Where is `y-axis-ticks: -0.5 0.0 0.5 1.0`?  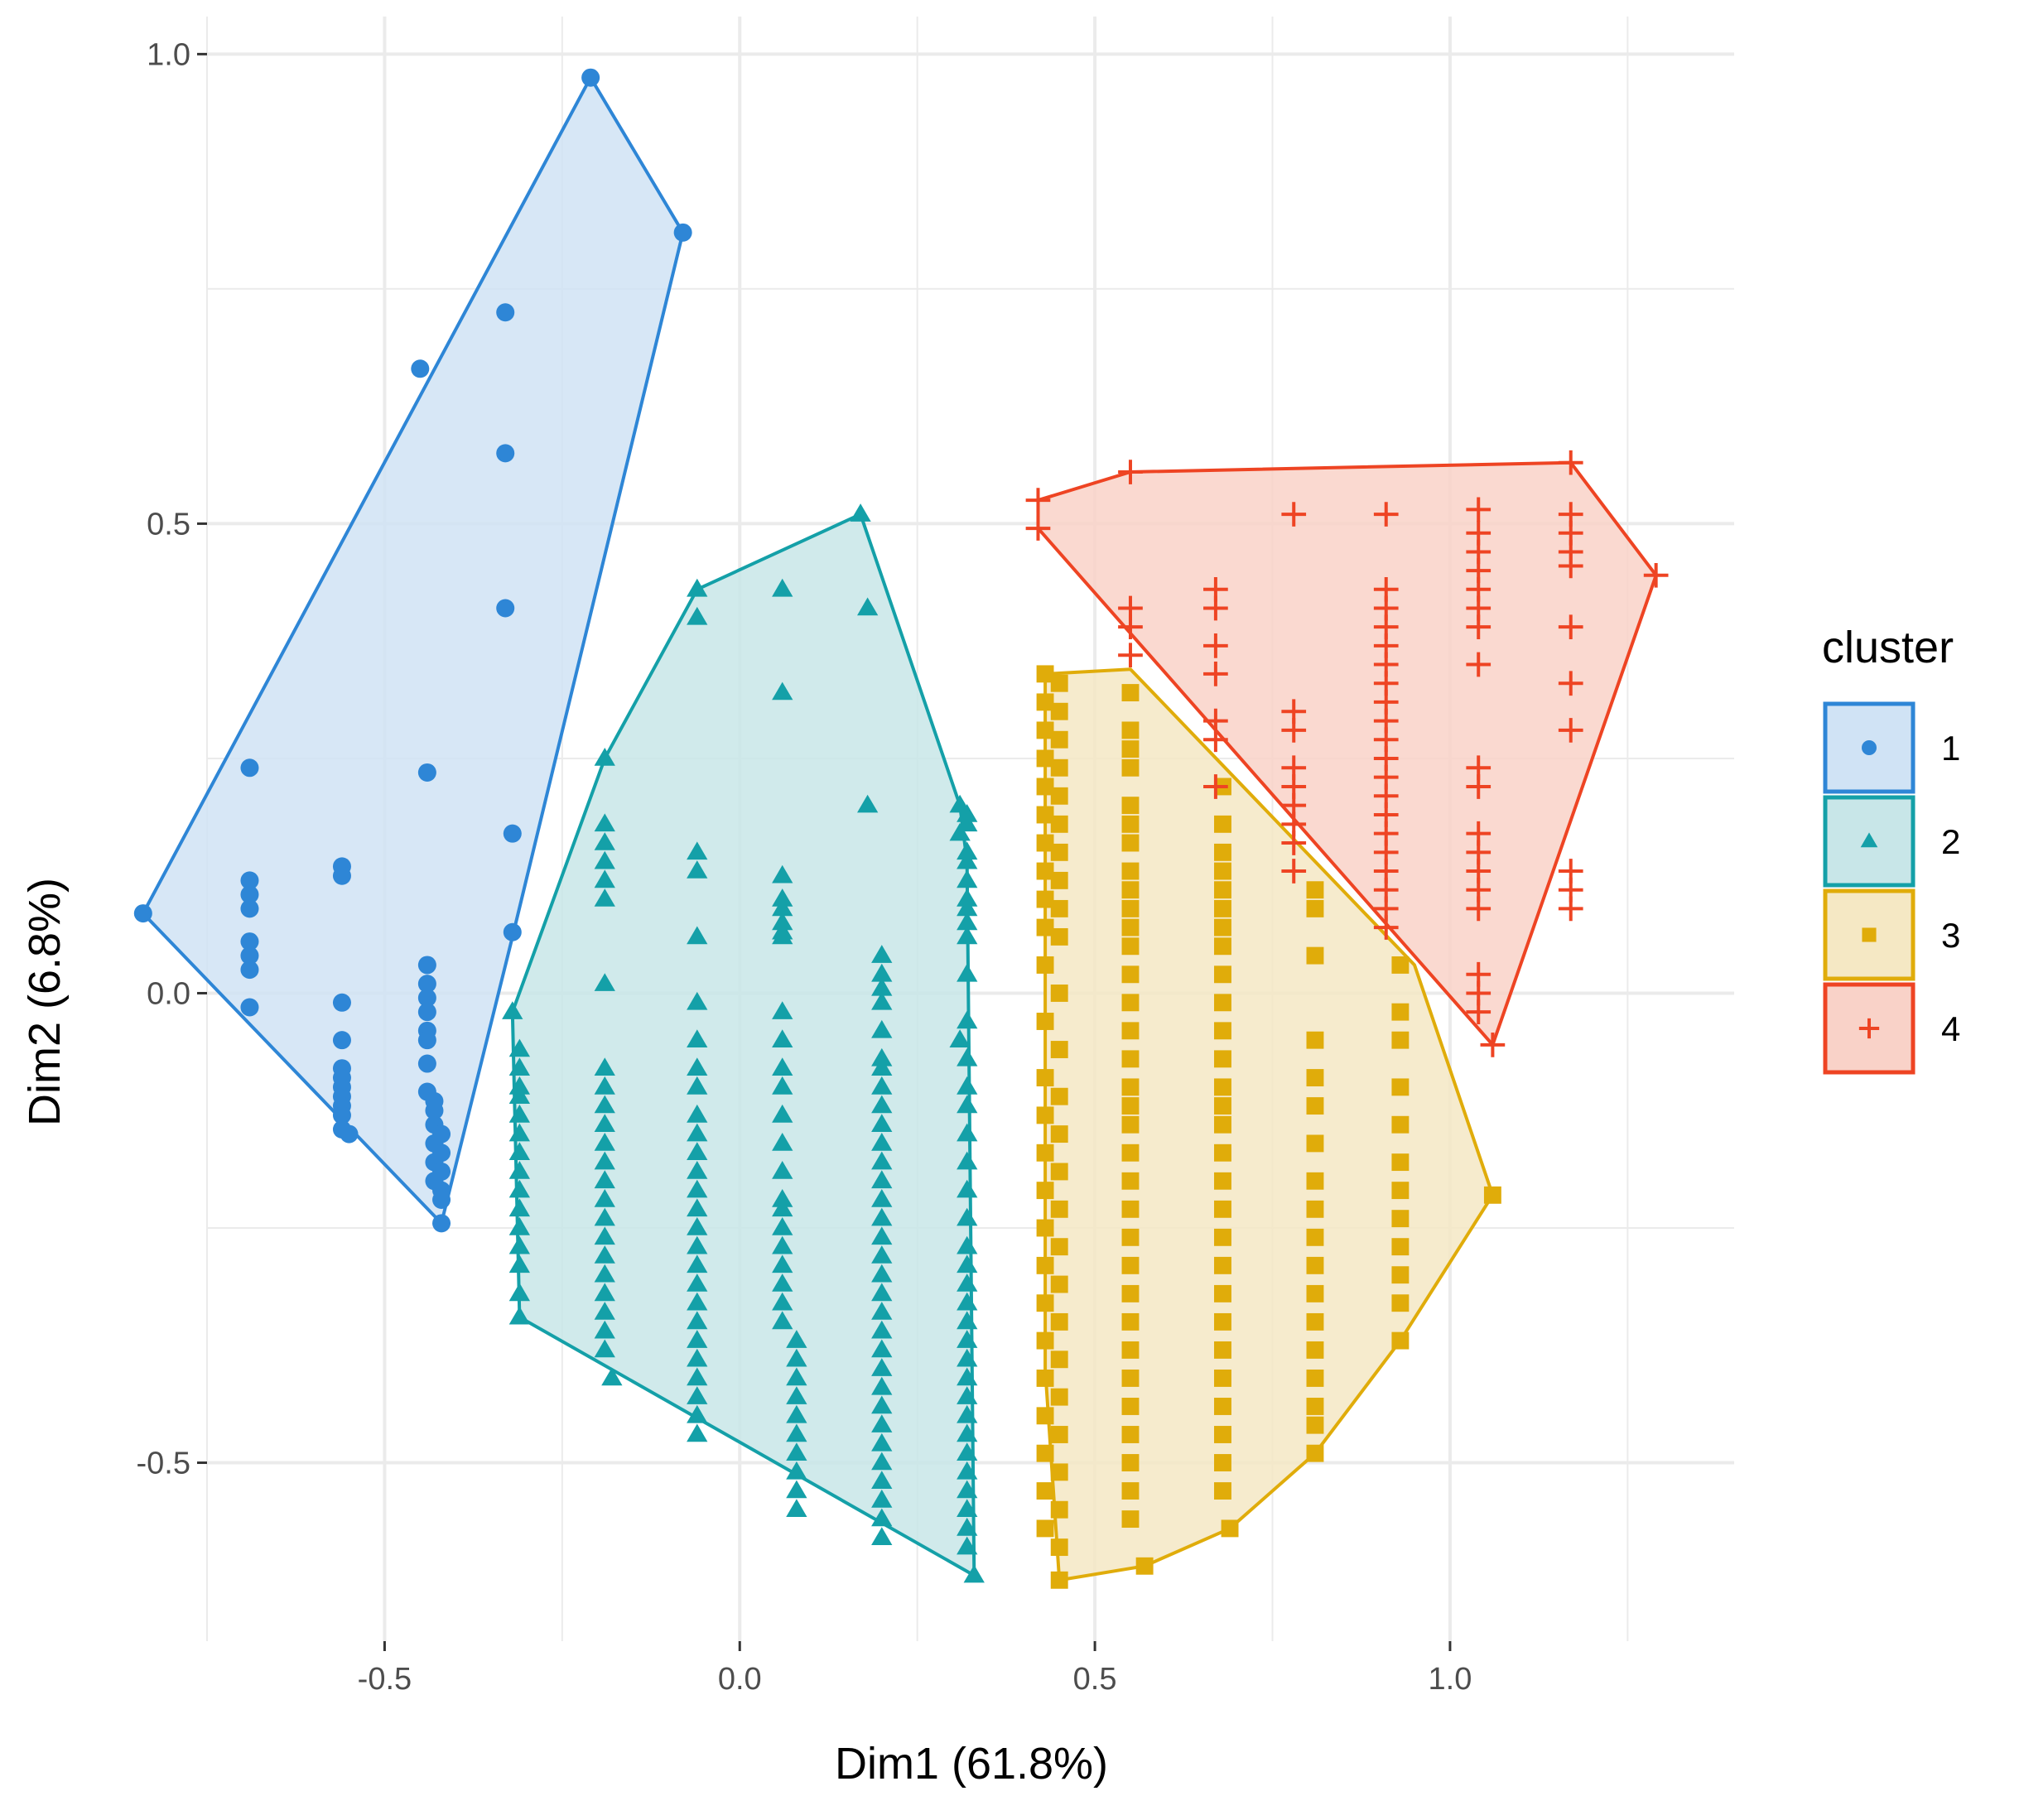
y-axis-ticks: -0.5 0.0 0.5 1.0 is located at coordinates (172, 759).